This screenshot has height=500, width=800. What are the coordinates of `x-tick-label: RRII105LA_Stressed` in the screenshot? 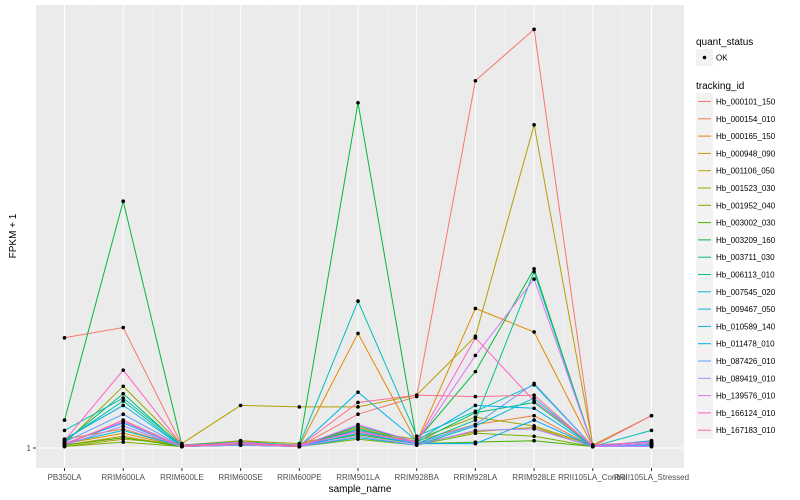 It's located at (651, 477).